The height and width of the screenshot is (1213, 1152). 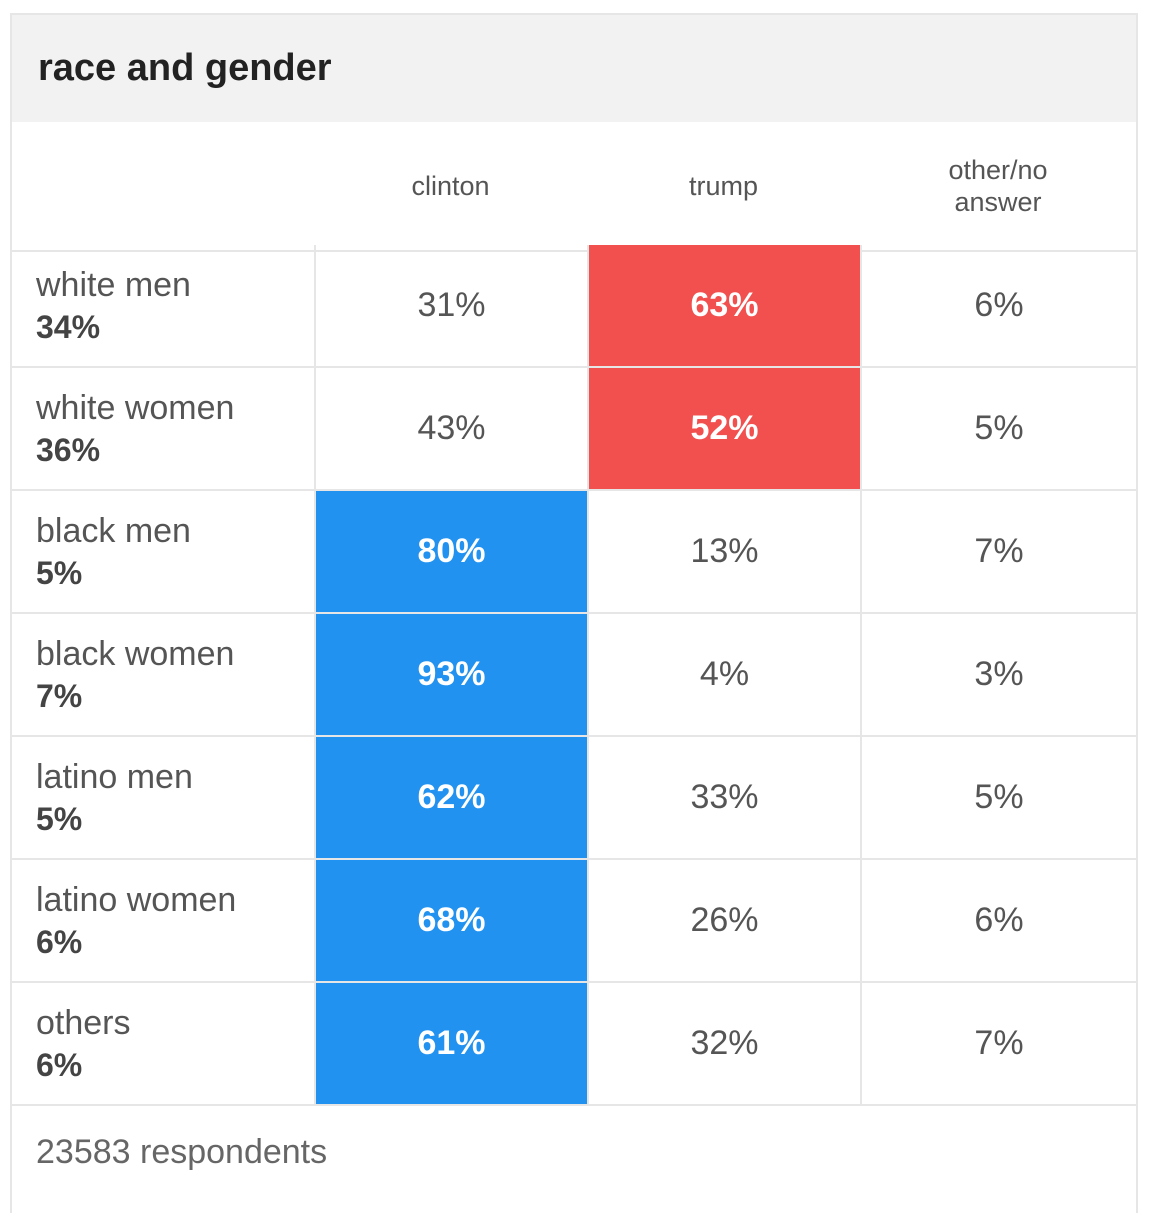 What do you see at coordinates (59, 695) in the screenshot?
I see `group-share: 7%` at bounding box center [59, 695].